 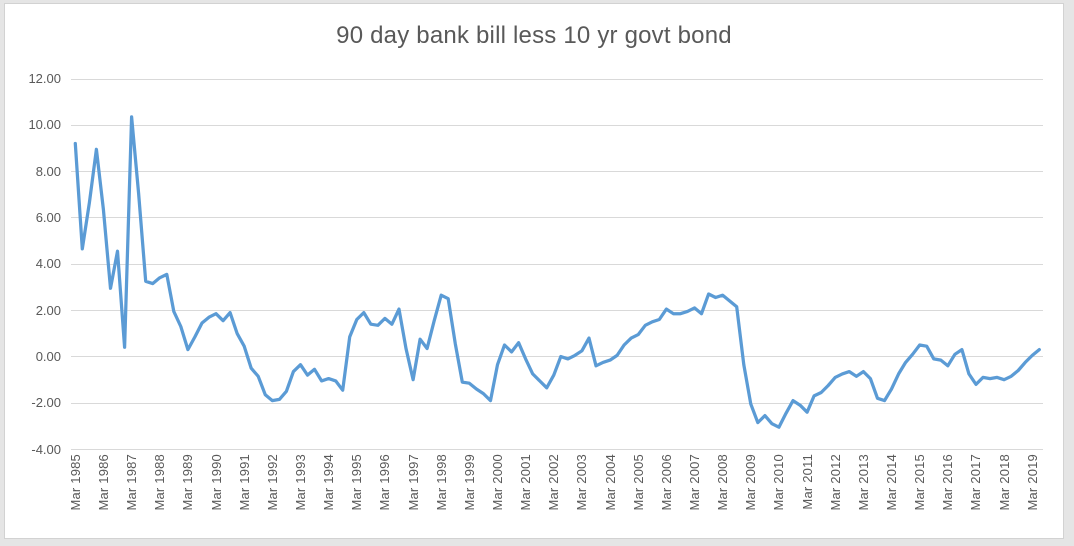 What do you see at coordinates (48, 356) in the screenshot?
I see `y-axis-tick-label: 0.00` at bounding box center [48, 356].